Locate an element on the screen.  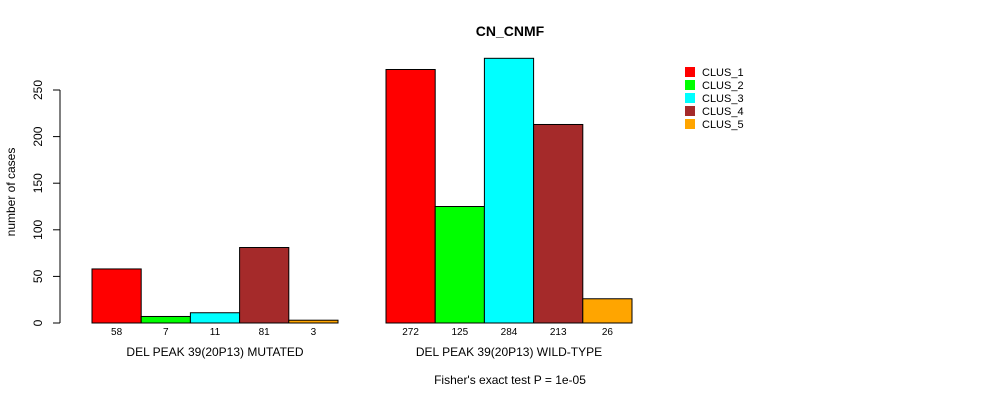
bar-value-label: 213 is located at coordinates (558, 332).